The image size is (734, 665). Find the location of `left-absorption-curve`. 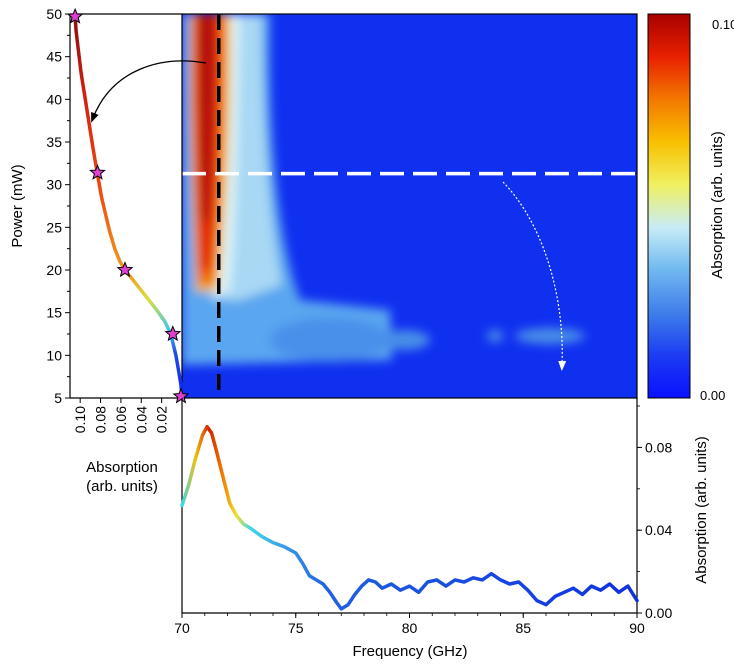

left-absorption-curve is located at coordinates (128, 207).